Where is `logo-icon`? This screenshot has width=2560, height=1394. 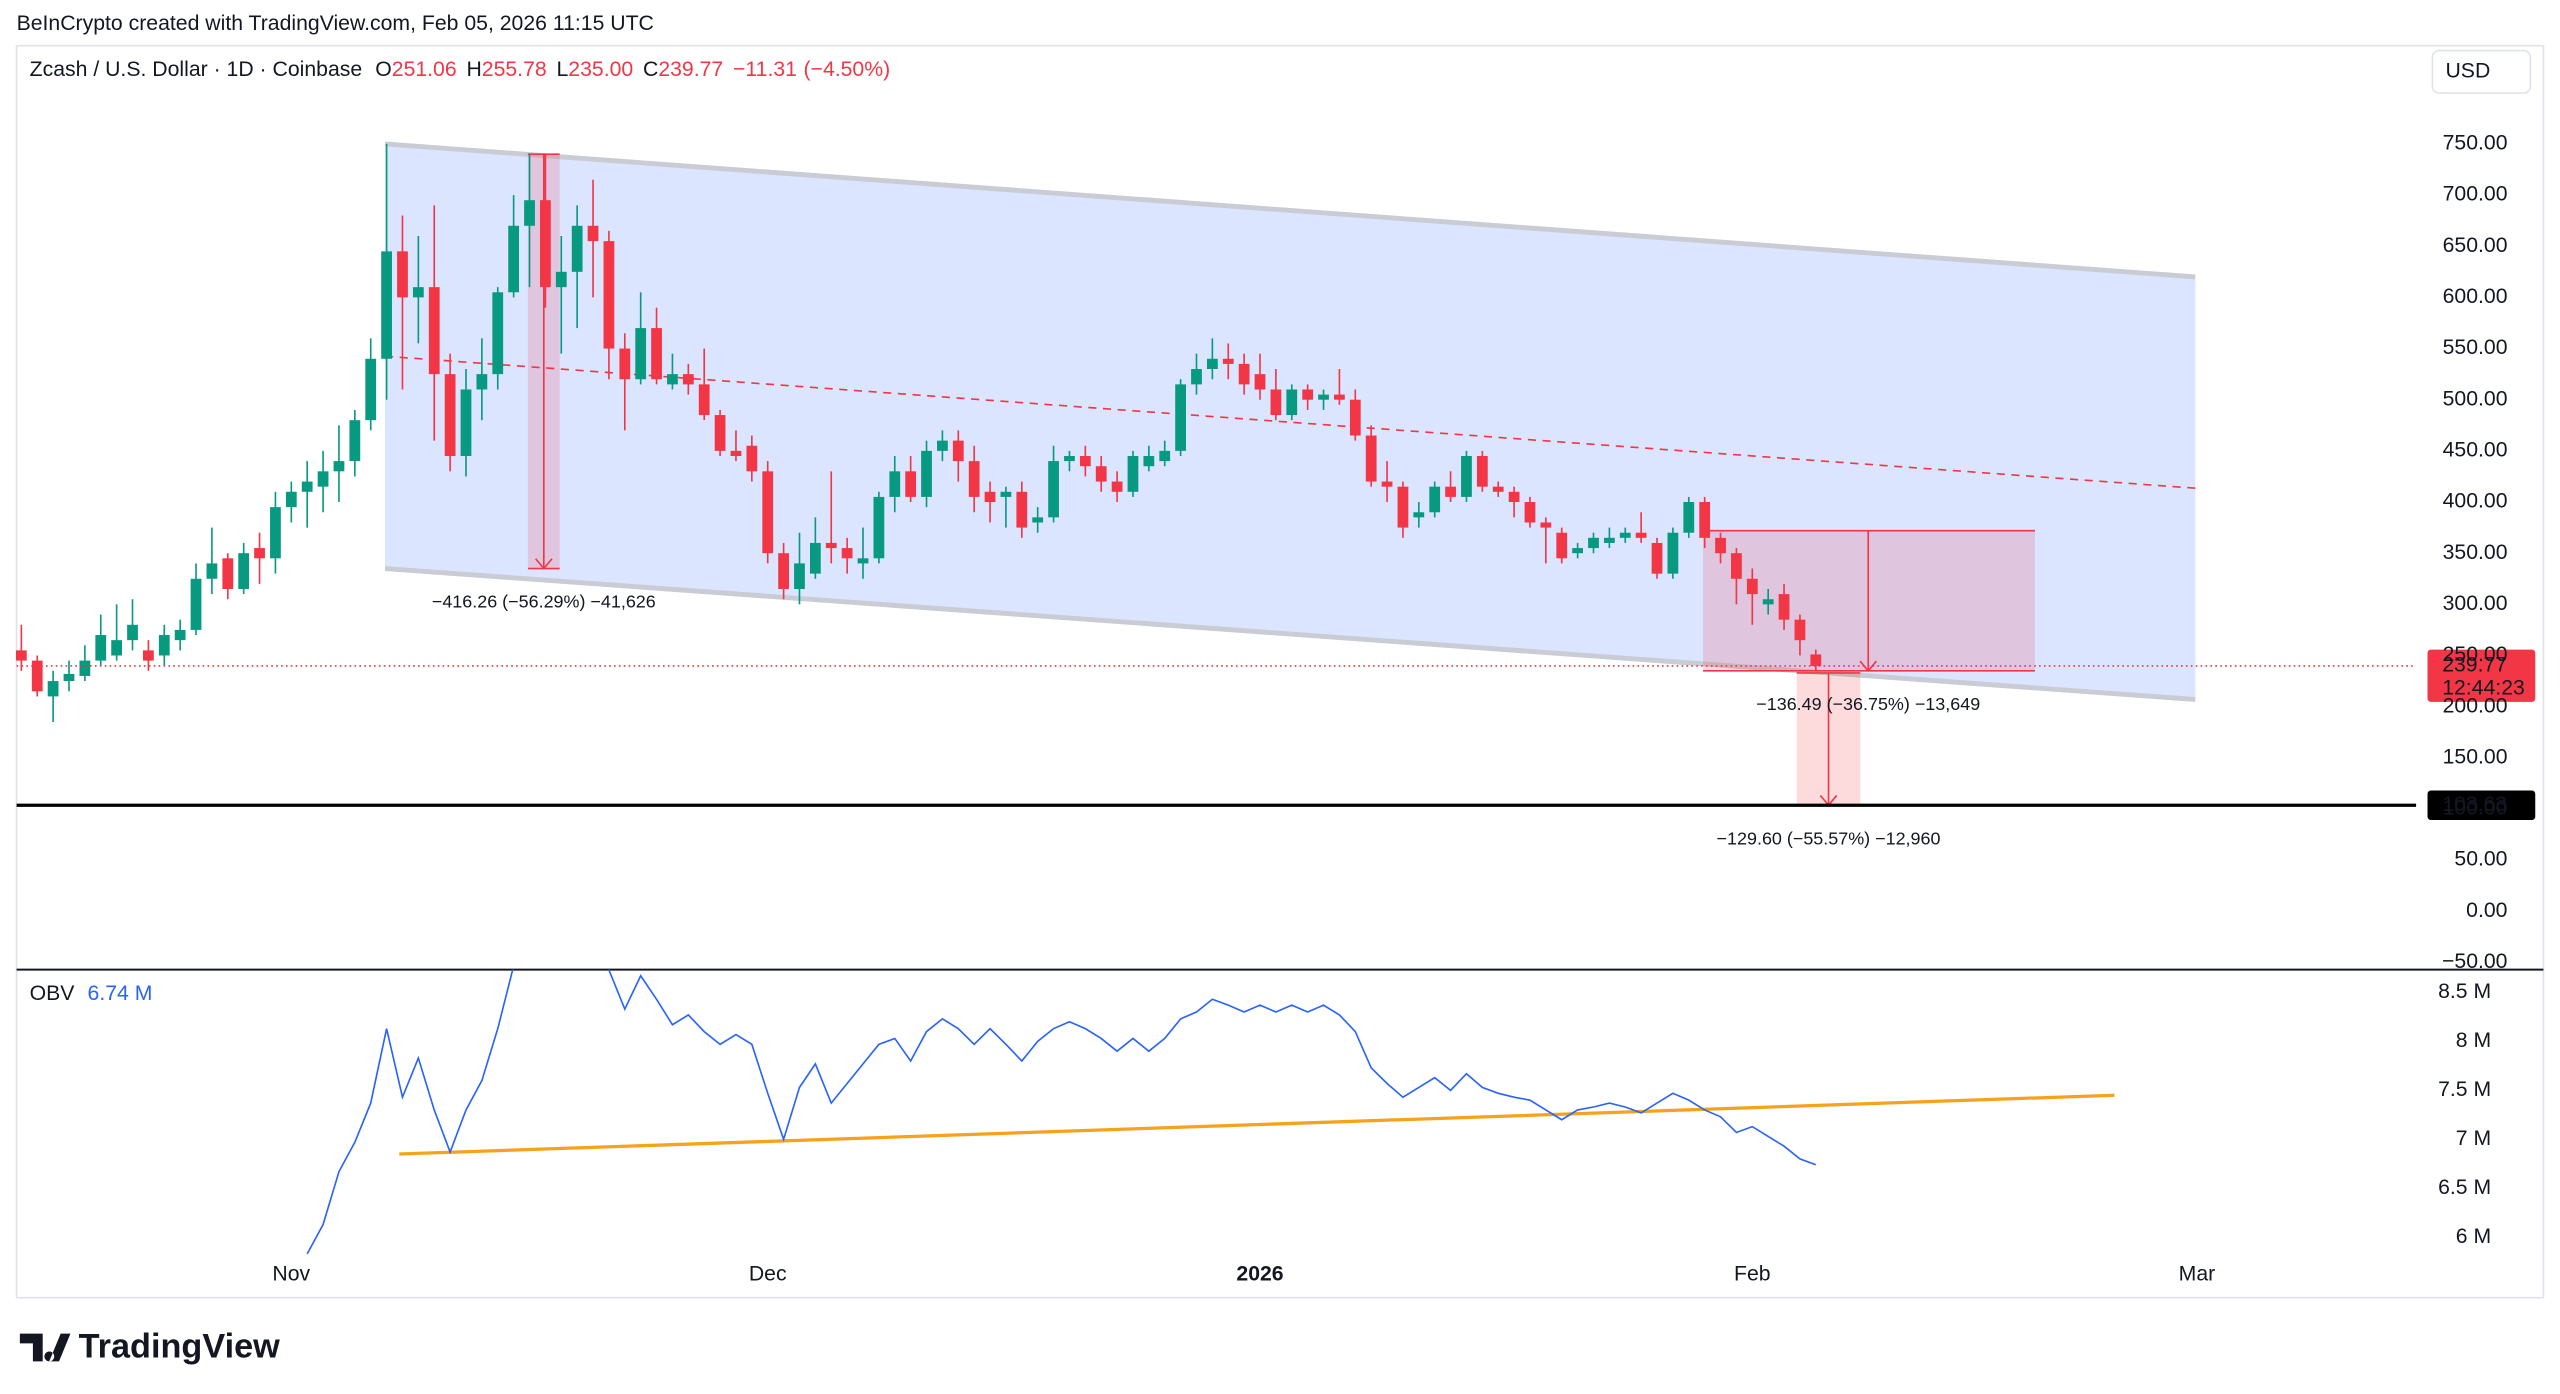
logo-icon is located at coordinates (45, 1347).